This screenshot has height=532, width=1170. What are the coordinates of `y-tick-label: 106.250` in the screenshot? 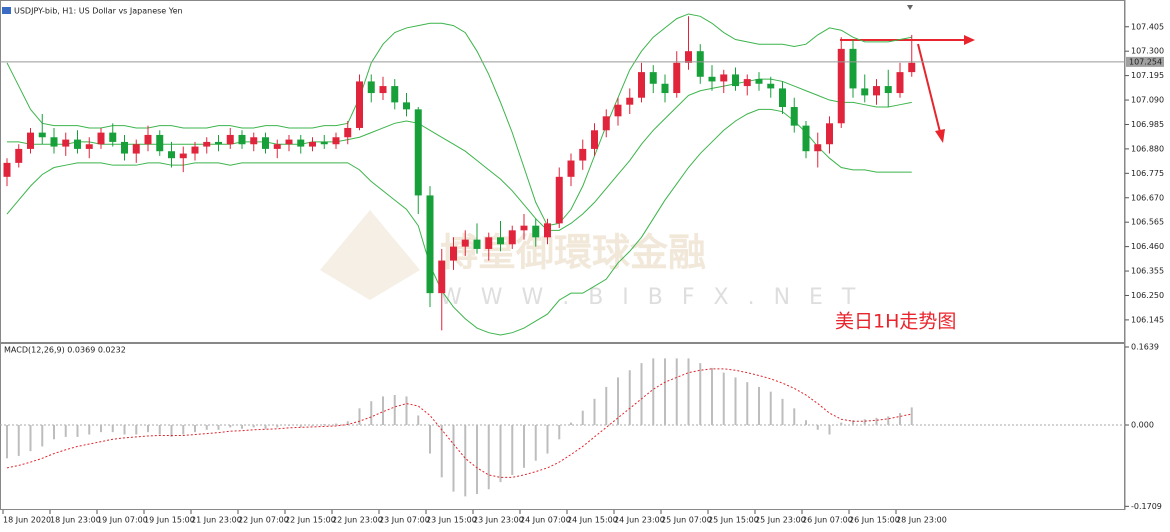 It's located at (1147, 295).